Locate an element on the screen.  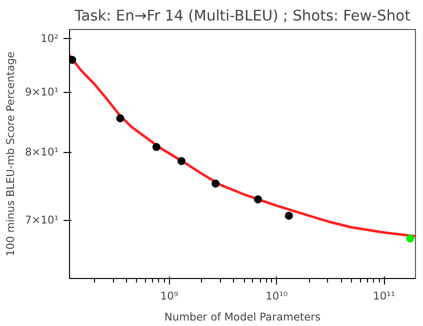
y-axis-title: 100 minus BLEU-mb Score Percentage is located at coordinates (10, 154).